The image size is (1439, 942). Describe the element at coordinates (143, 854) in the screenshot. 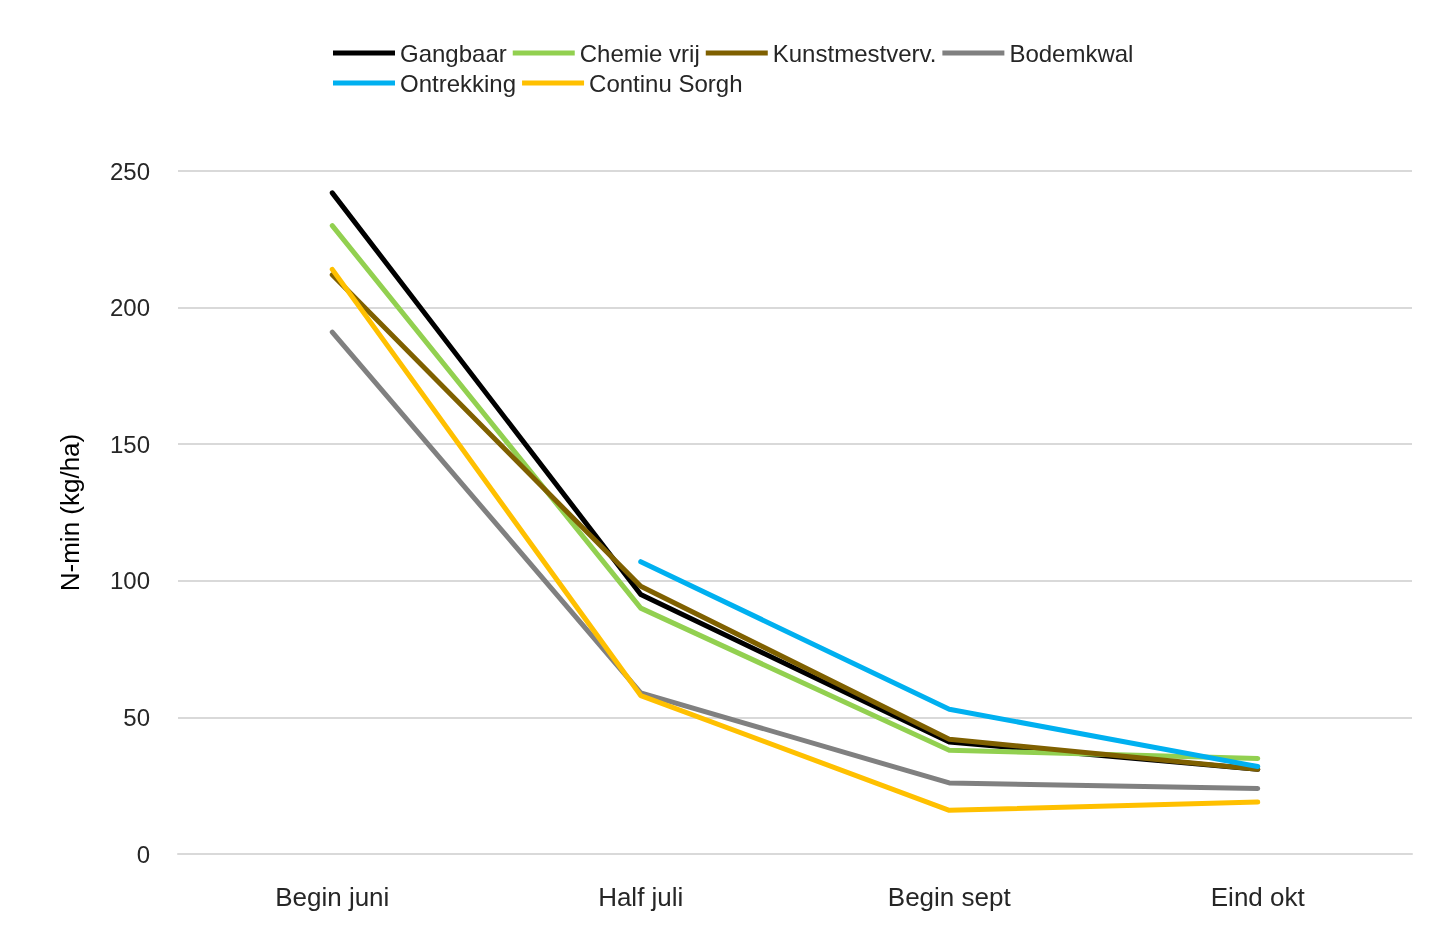

I see `y-tick-label: 0` at that location.